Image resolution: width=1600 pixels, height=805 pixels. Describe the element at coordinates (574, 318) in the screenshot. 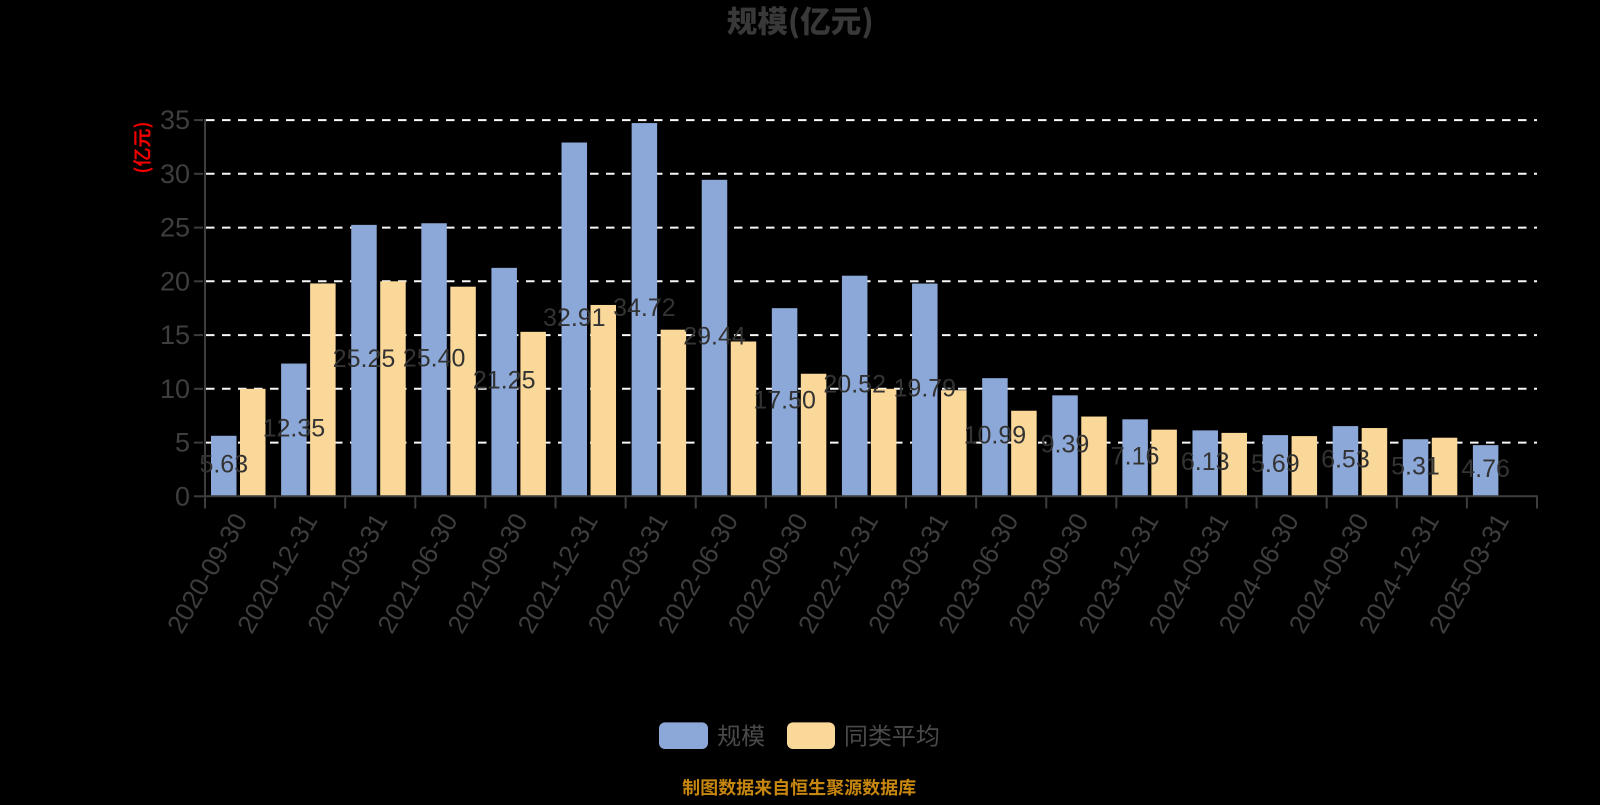

I see `svg-text: 32.91` at that location.